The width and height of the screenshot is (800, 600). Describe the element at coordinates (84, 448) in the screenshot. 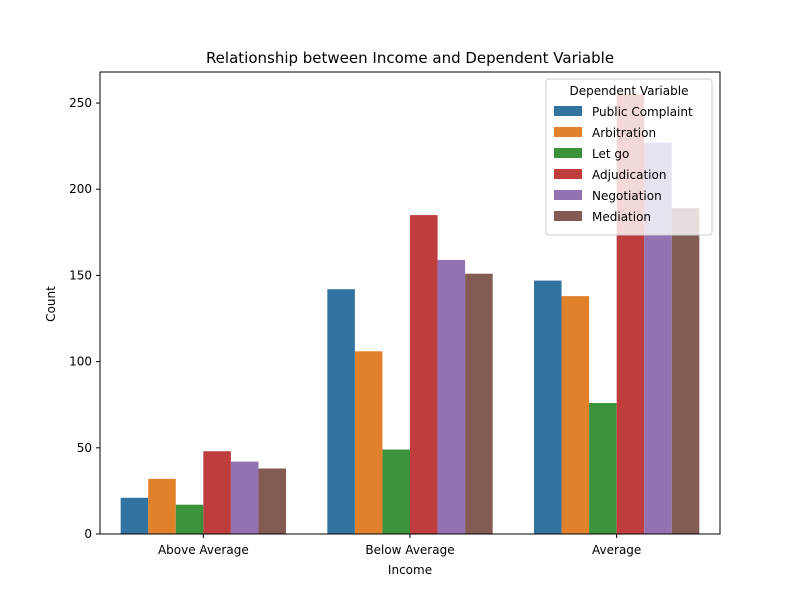

I see `y-tick-label: 50` at that location.